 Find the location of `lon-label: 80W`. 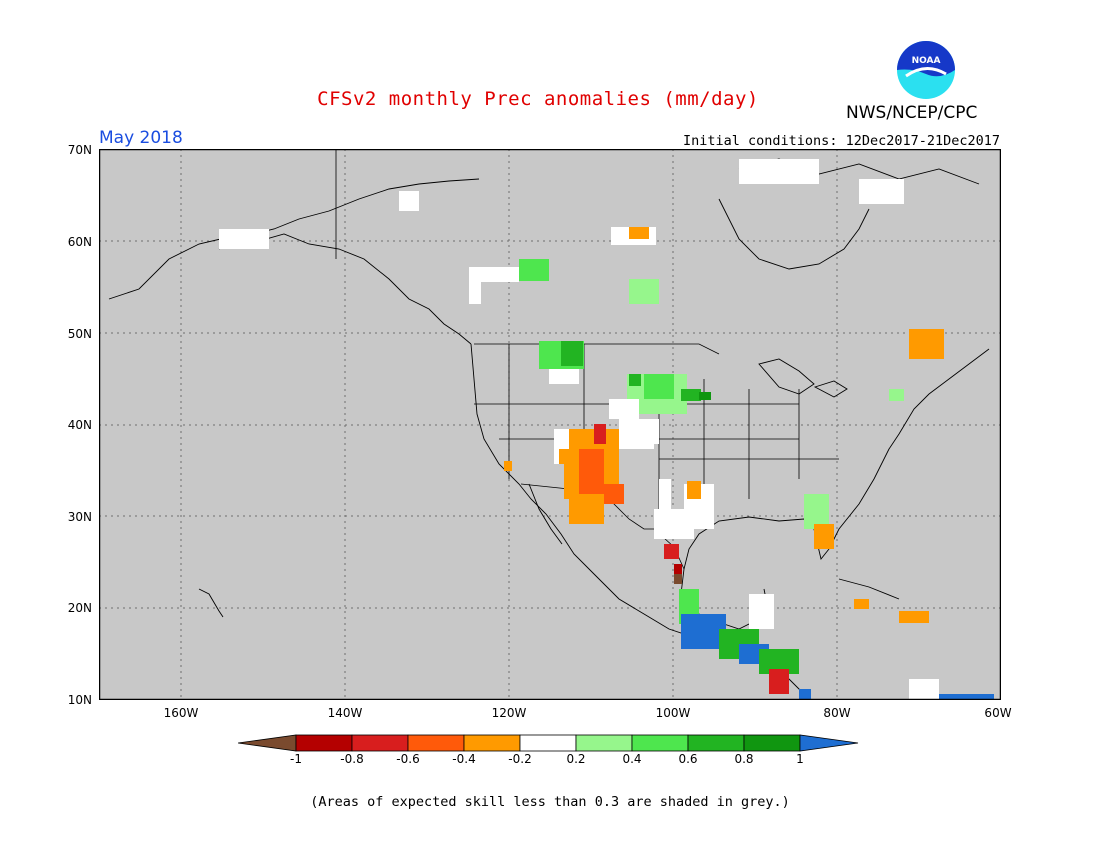

lon-label: 80W is located at coordinates (837, 713).